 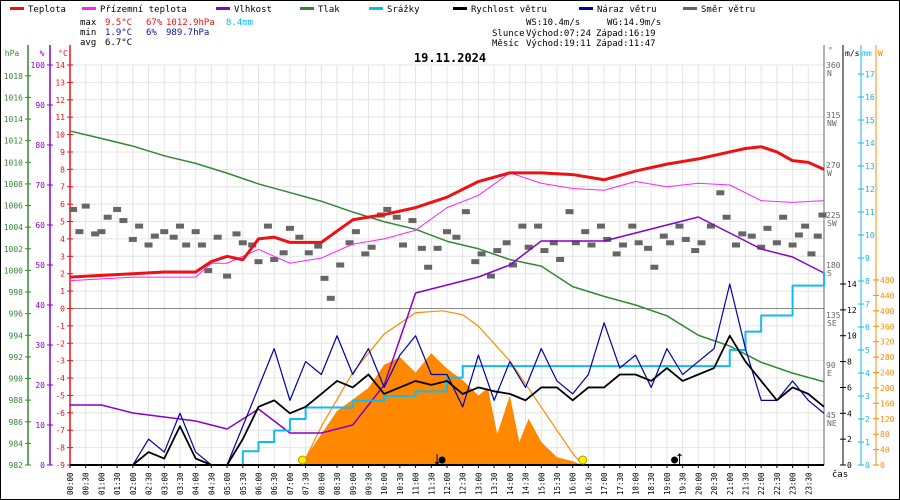 What do you see at coordinates (437, 459) in the screenshot?
I see `moonset-arrow-icon` at bounding box center [437, 459].